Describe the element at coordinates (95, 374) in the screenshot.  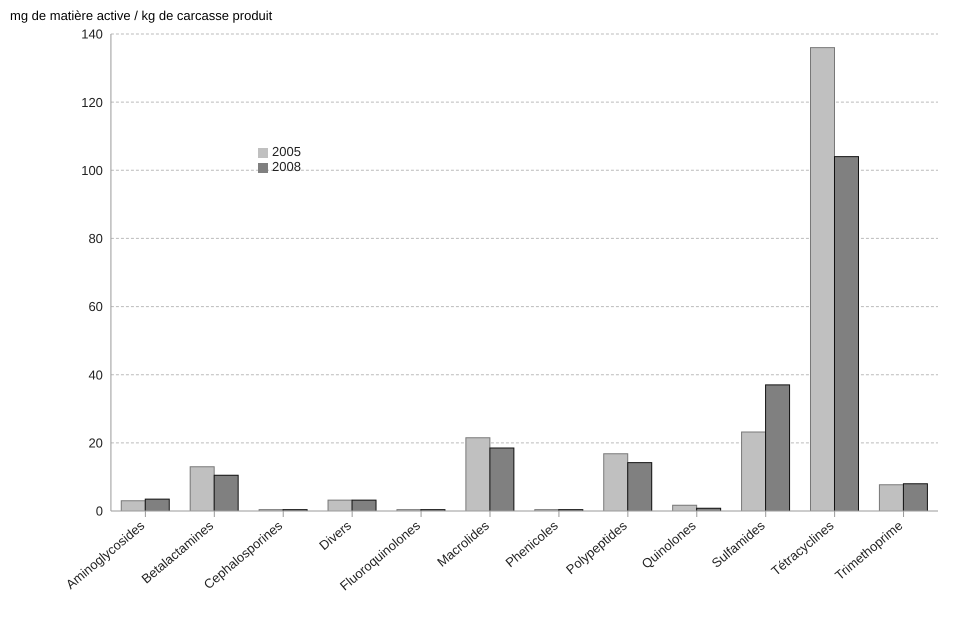
I see `y-tick-label: 40` at that location.